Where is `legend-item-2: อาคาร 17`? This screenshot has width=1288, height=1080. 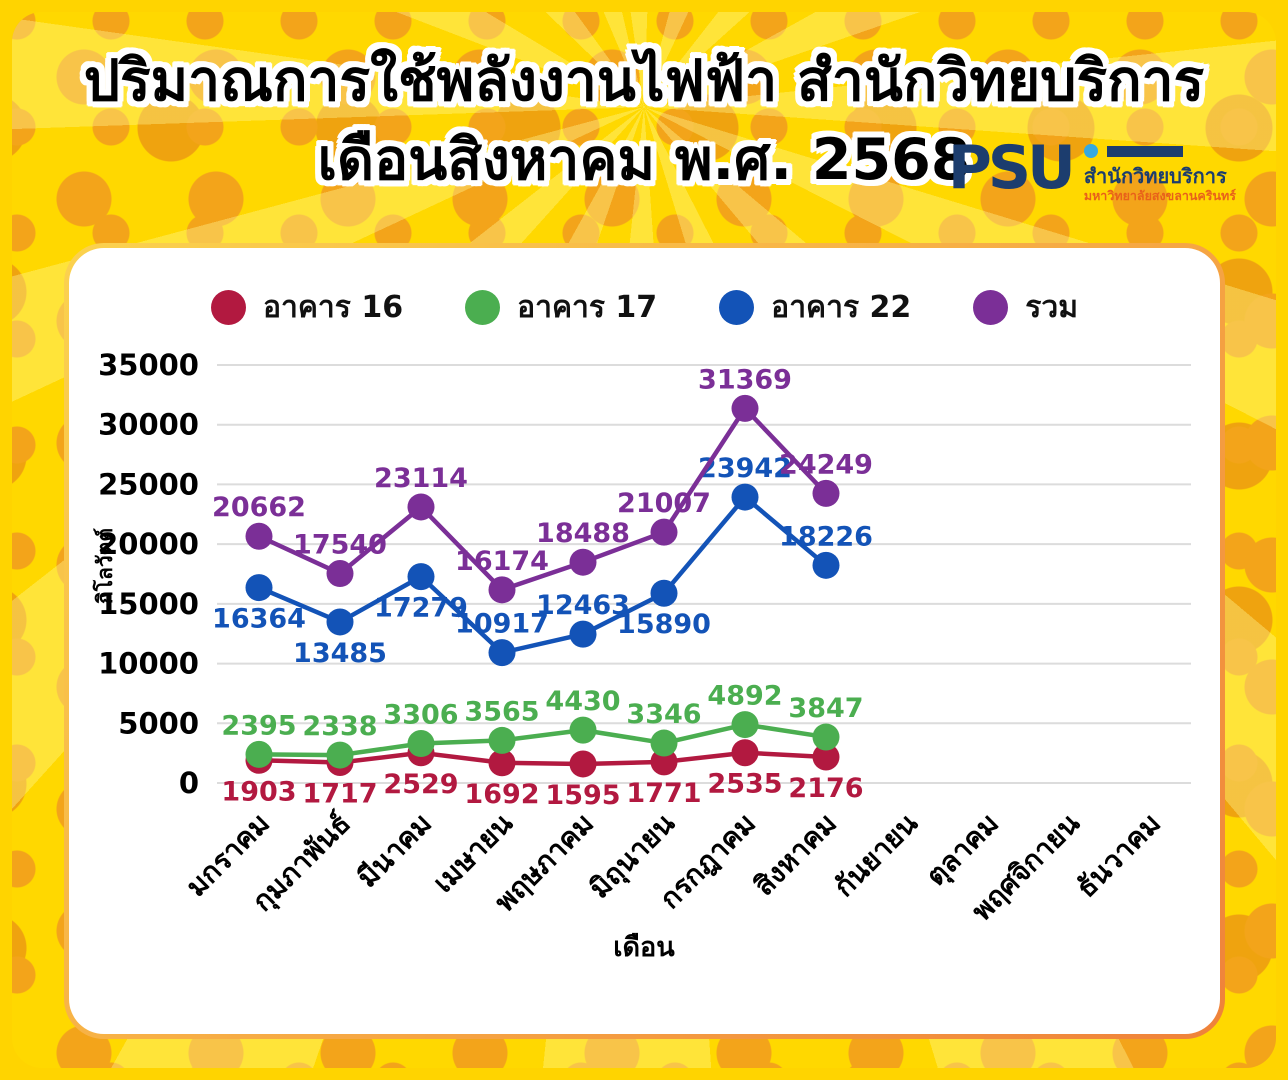
legend-item-2: อาคาร 17 is located at coordinates (561, 307).